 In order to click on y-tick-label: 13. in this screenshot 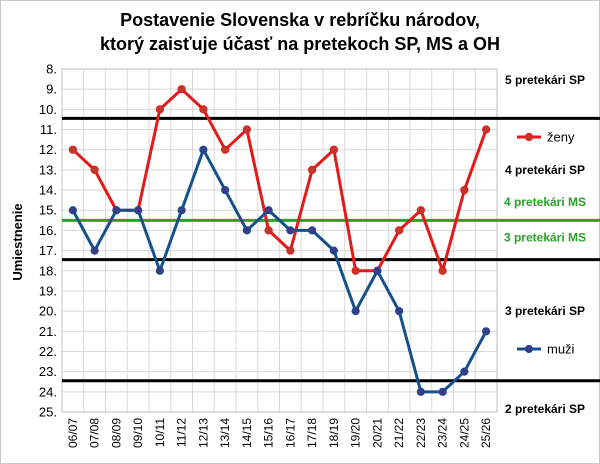, I will do `click(48, 169)`.